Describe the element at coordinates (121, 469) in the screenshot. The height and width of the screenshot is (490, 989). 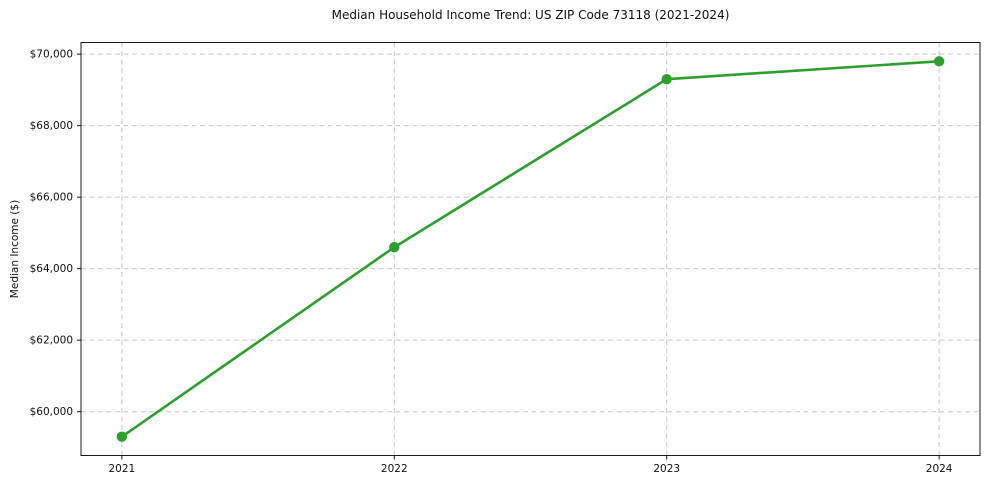
I see `x-tick-label: 2021` at that location.